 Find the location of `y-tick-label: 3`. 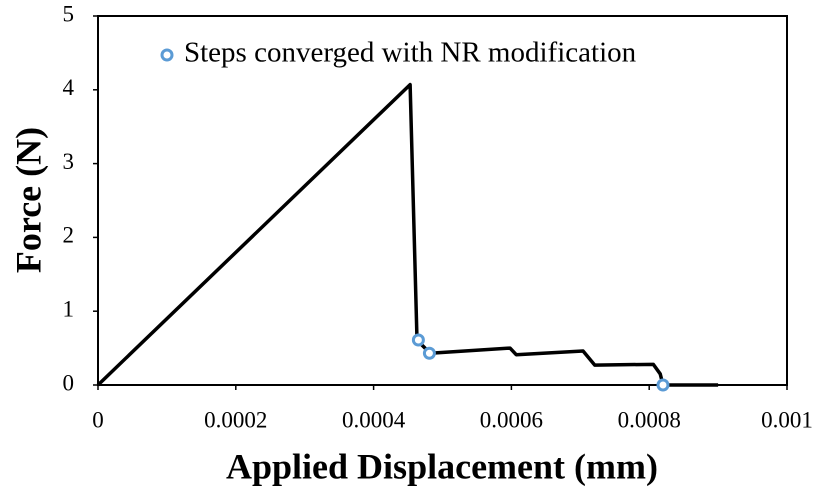

y-tick-label: 3 is located at coordinates (69, 161).